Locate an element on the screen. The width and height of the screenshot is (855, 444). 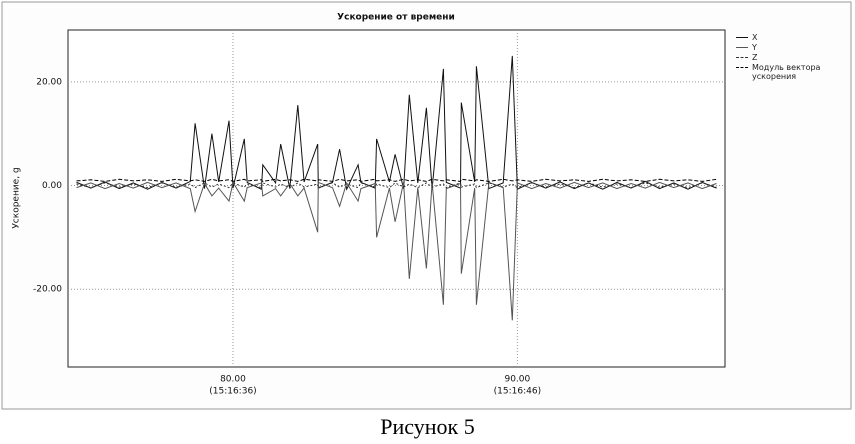
x-tick-label: 80.00 is located at coordinates (233, 380).